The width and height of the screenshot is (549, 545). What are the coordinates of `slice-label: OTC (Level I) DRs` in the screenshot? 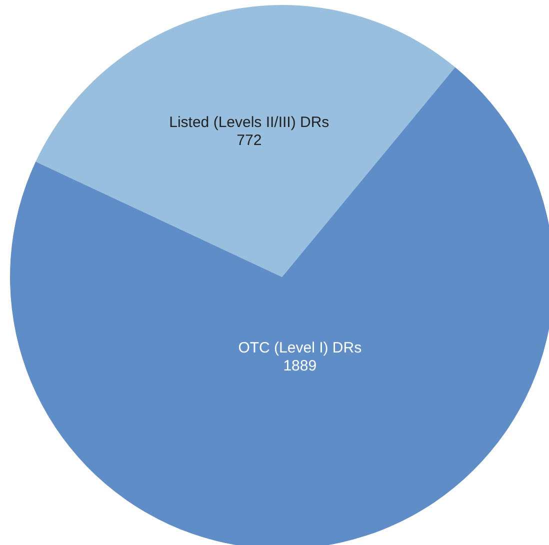 It's located at (300, 348).